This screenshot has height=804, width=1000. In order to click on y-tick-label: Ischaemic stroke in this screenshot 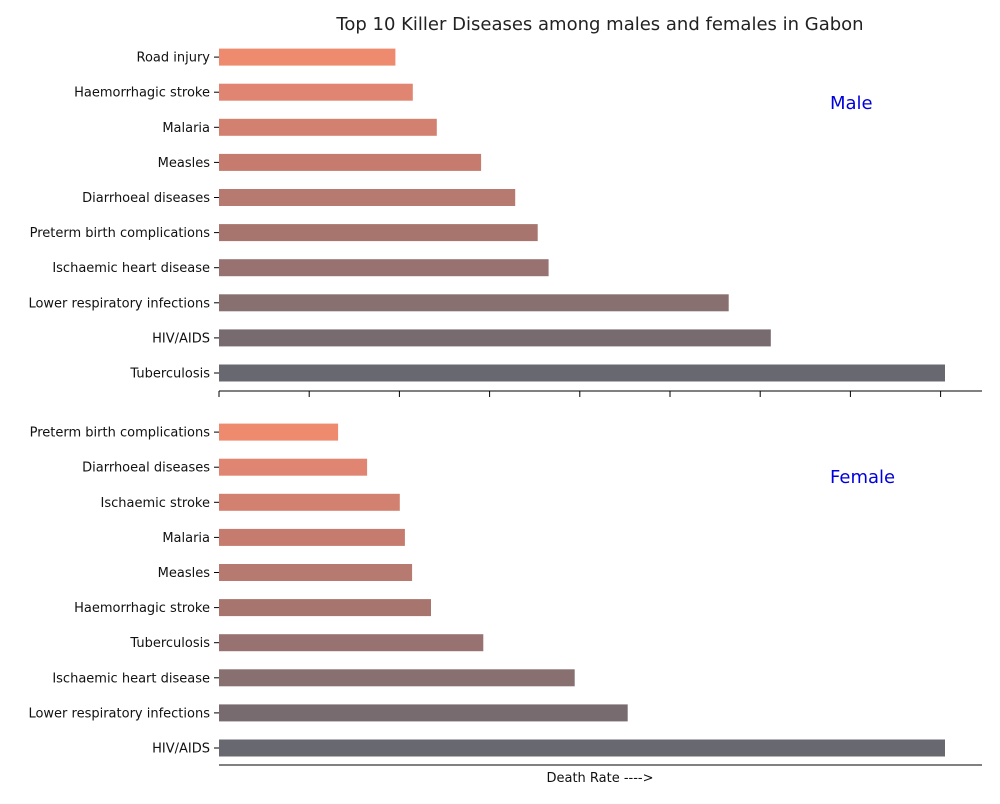, I will do `click(155, 503)`.